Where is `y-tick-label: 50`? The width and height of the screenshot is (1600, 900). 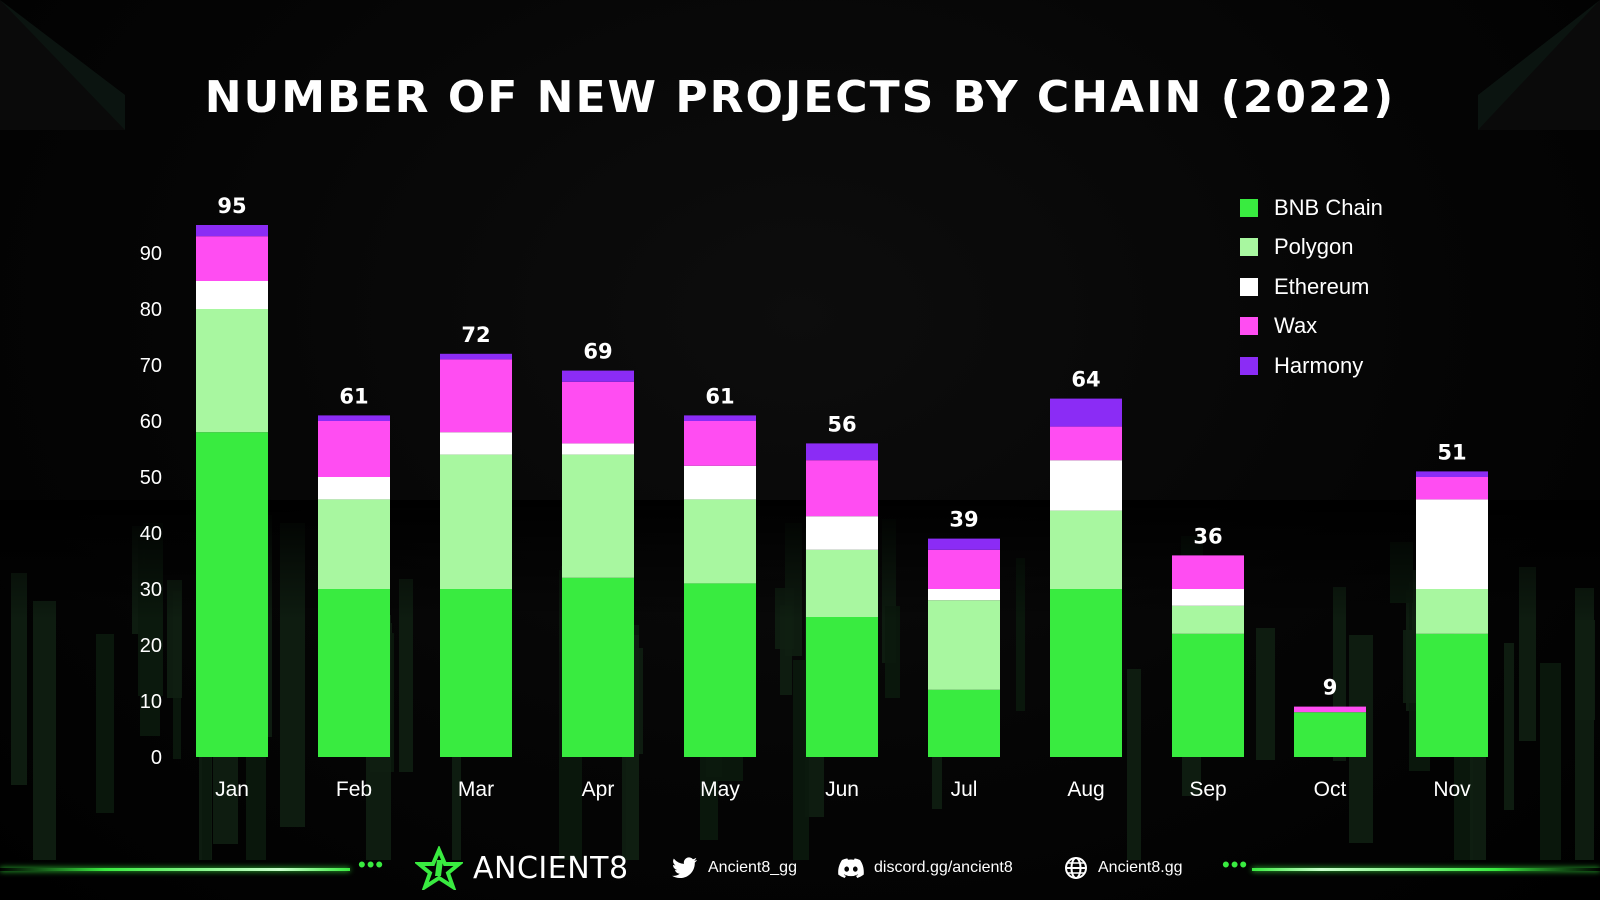 y-tick-label: 50 is located at coordinates (151, 478).